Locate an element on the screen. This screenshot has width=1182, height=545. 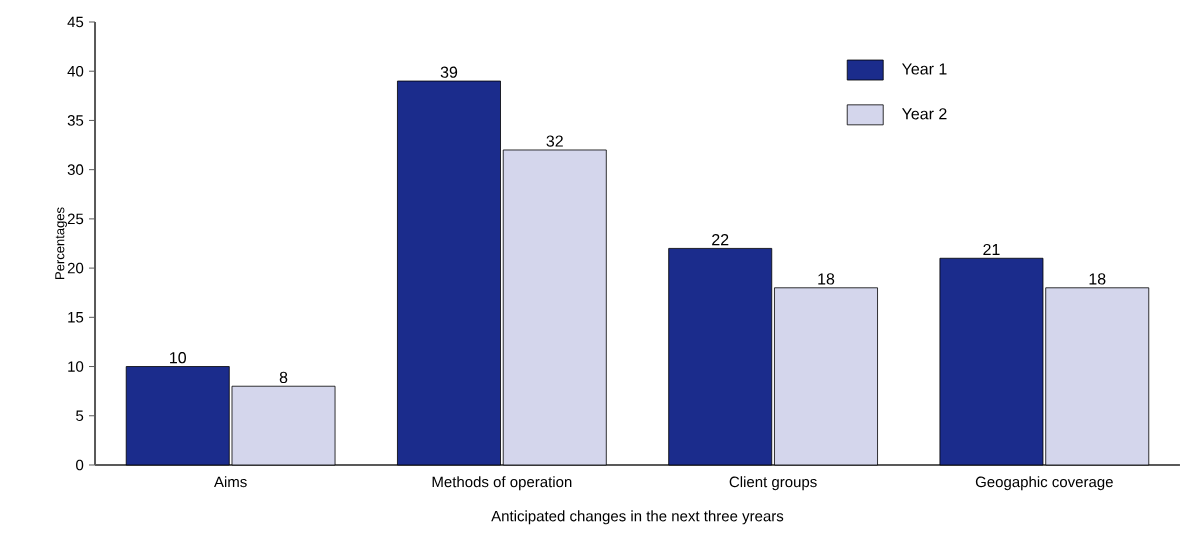
y-axis-title: Percentages is located at coordinates (61, 243).